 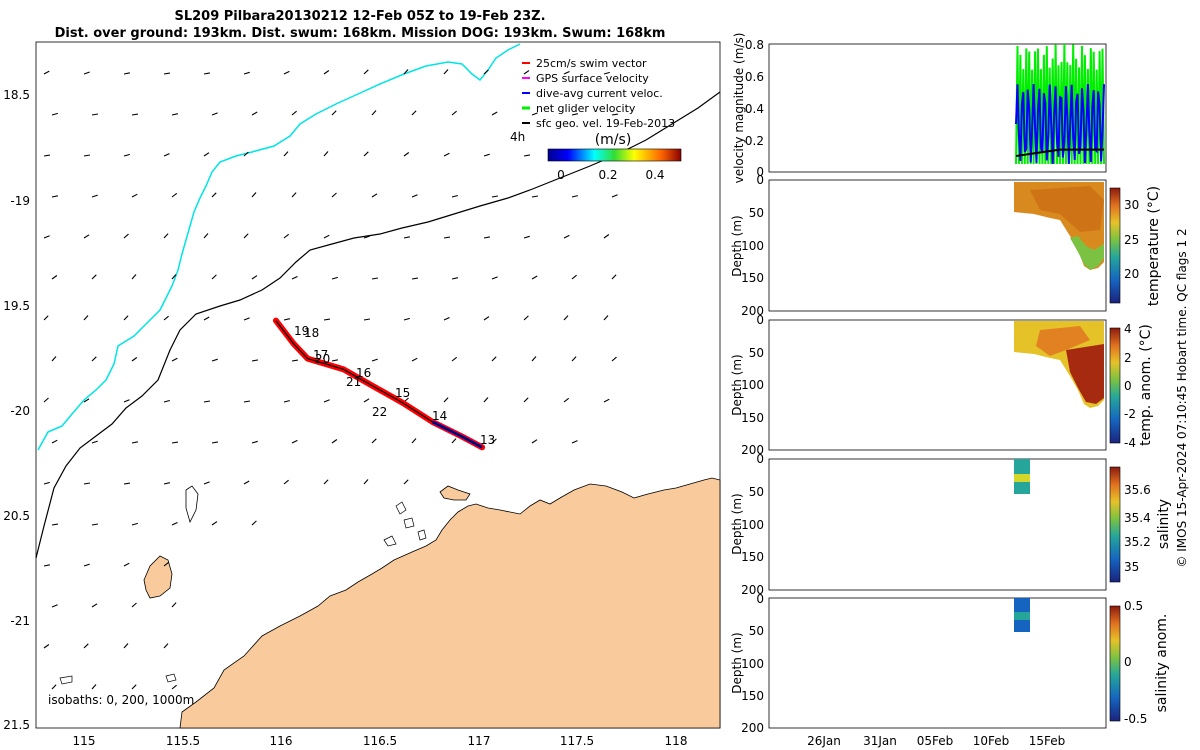 I want to click on velocity-ylabel: velocity magnitude (m/s), so click(x=739, y=108).